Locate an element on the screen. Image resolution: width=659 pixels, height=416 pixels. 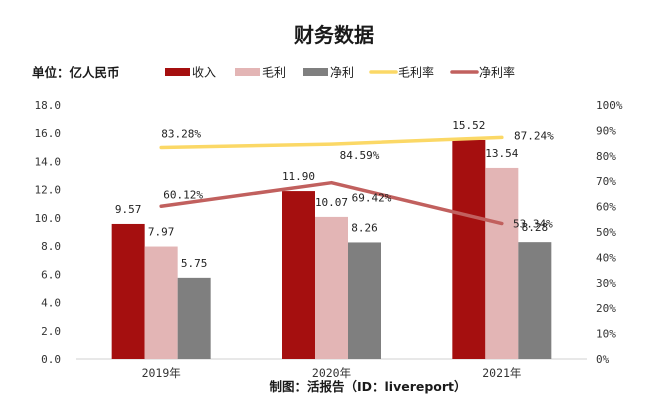
y-left-tick-label: 10.0 is located at coordinates (48, 218).